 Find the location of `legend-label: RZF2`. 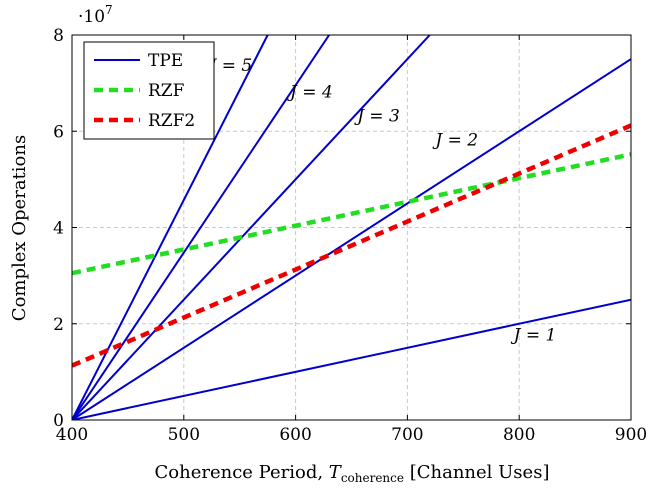

legend-label: RZF2 is located at coordinates (171, 121).